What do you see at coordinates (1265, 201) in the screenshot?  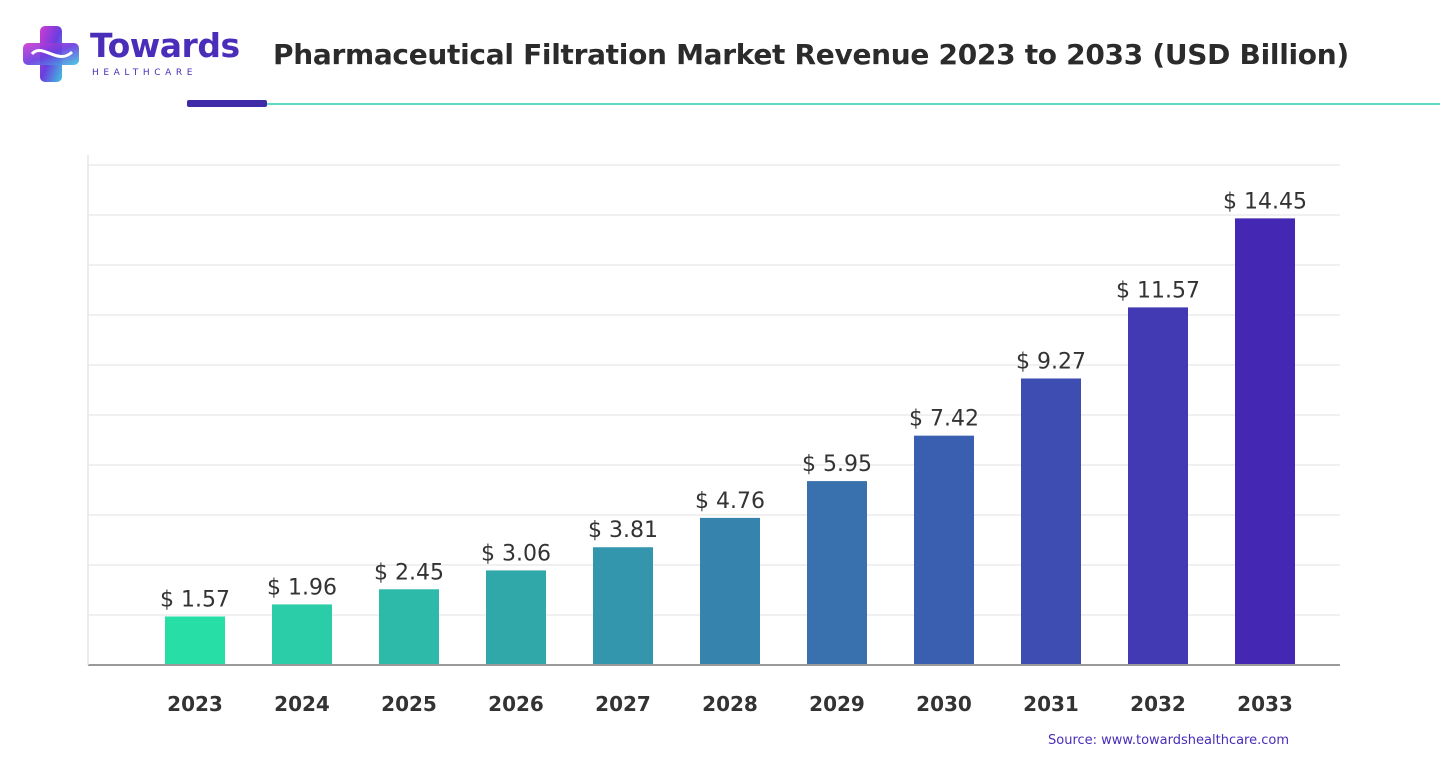 I see `value-label-2033: $ 14.45` at bounding box center [1265, 201].